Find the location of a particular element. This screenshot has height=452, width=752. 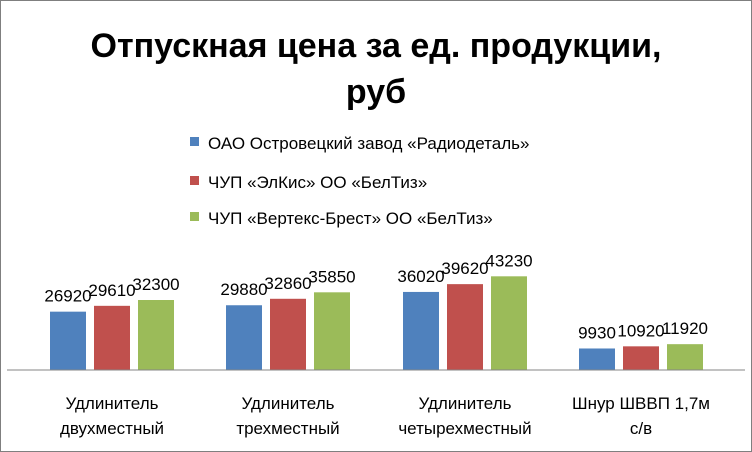

category-label-3-line-2: четырехместный is located at coordinates (464, 428).